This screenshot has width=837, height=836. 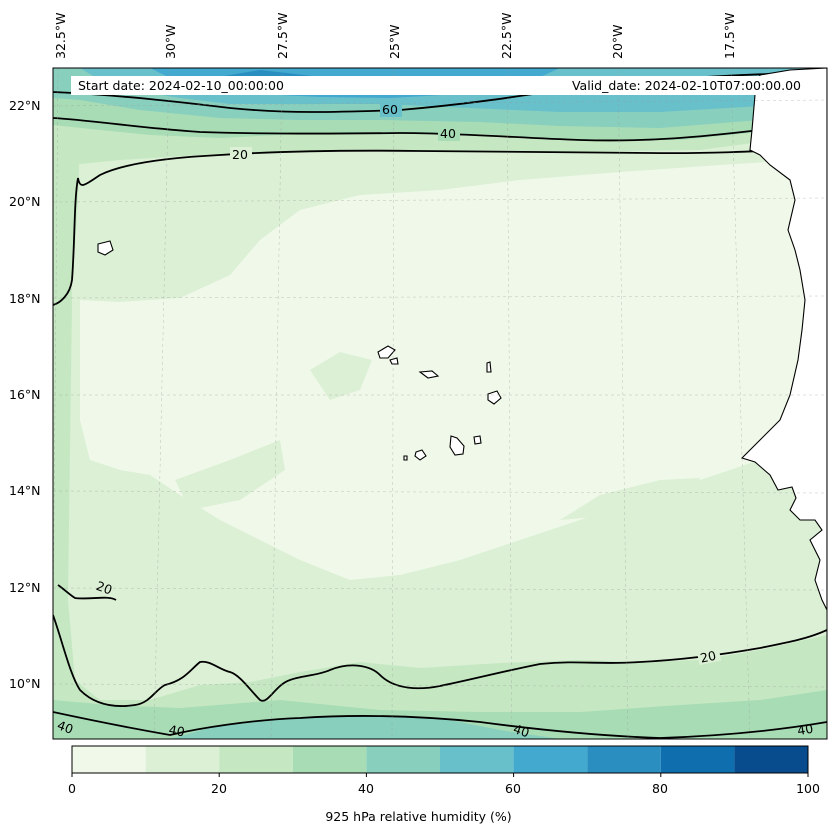 What do you see at coordinates (177, 731) in the screenshot?
I see `contour-label-40-s: 40` at bounding box center [177, 731].